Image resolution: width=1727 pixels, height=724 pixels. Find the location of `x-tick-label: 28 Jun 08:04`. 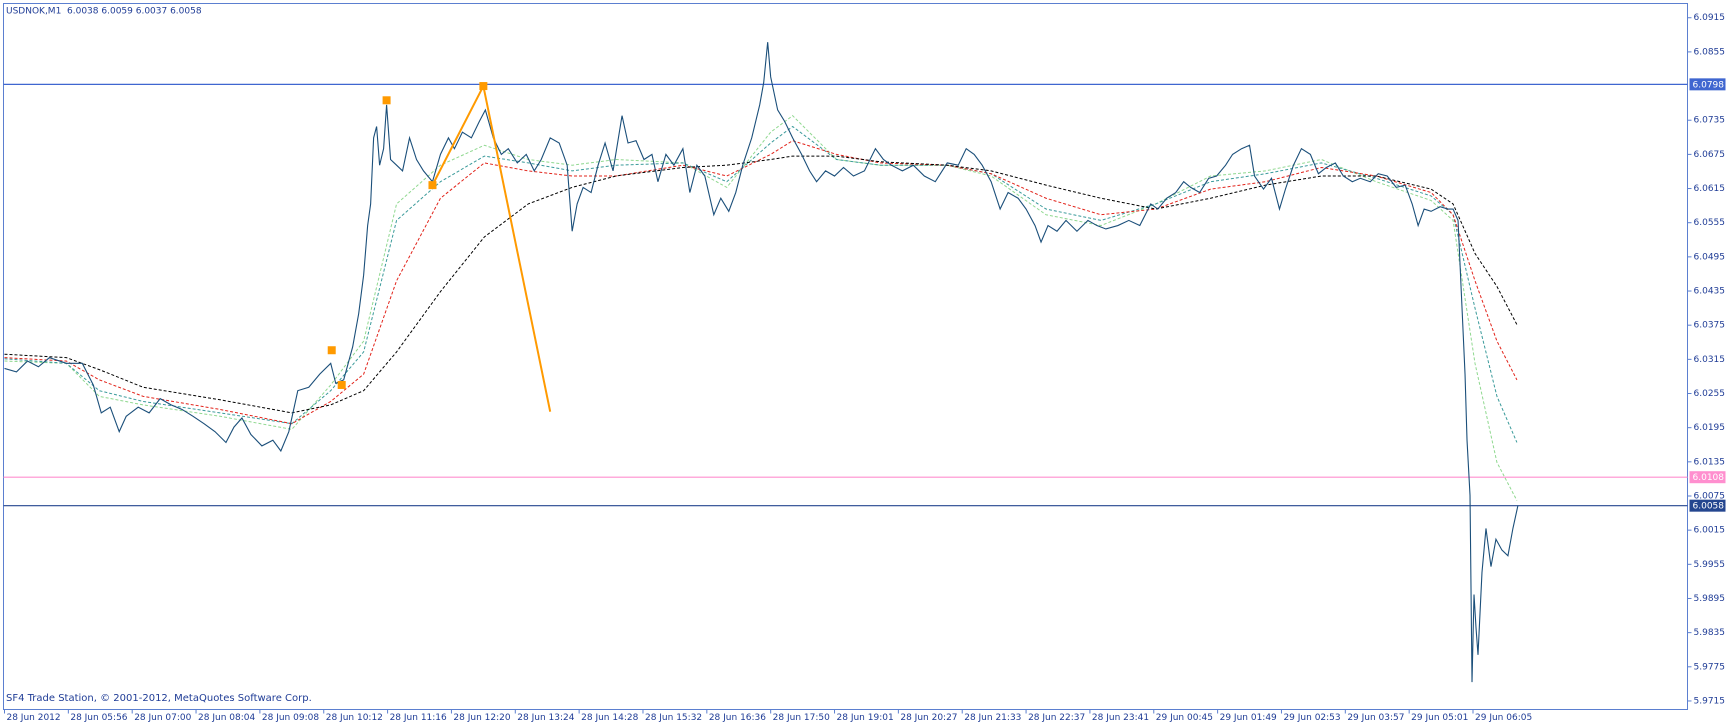

x-tick-label: 28 Jun 08:04 is located at coordinates (226, 718).